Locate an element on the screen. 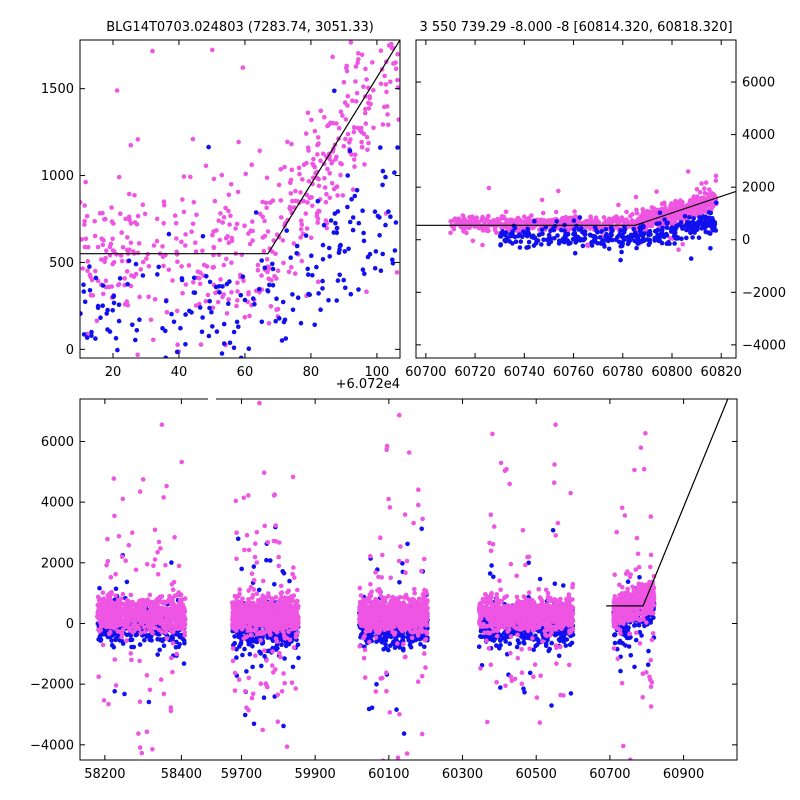 This screenshot has height=800, width=800. zoom-panel-y-tick-label: 1500 is located at coordinates (57, 89).